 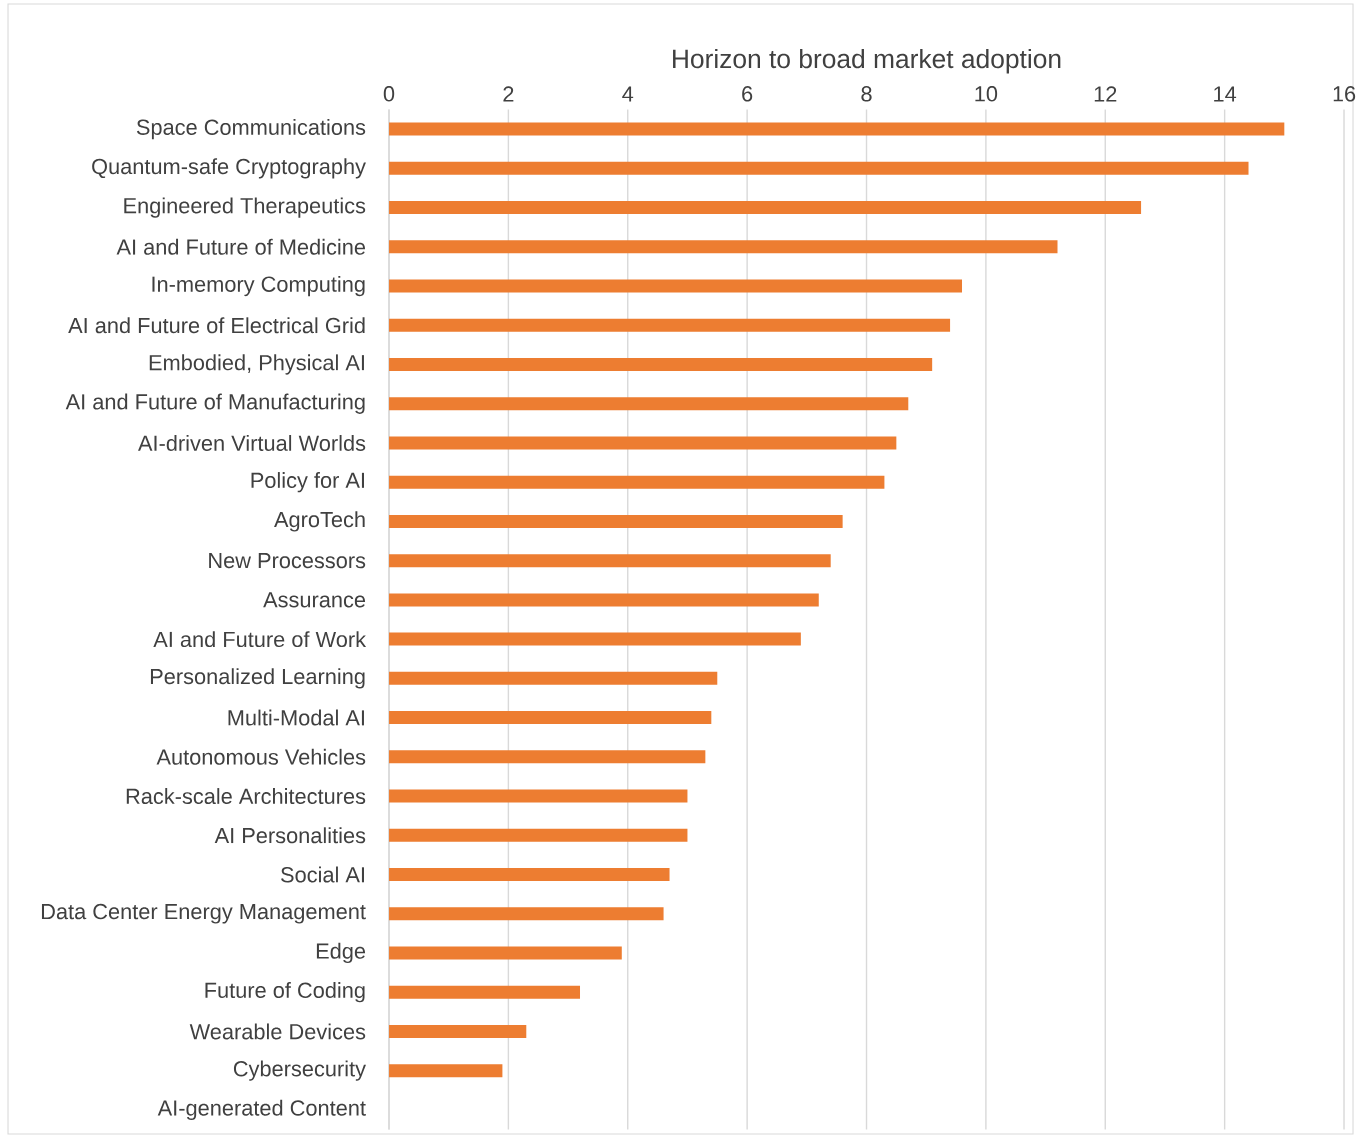 I want to click on y-tick-label: In-memory Computing, so click(x=258, y=286).